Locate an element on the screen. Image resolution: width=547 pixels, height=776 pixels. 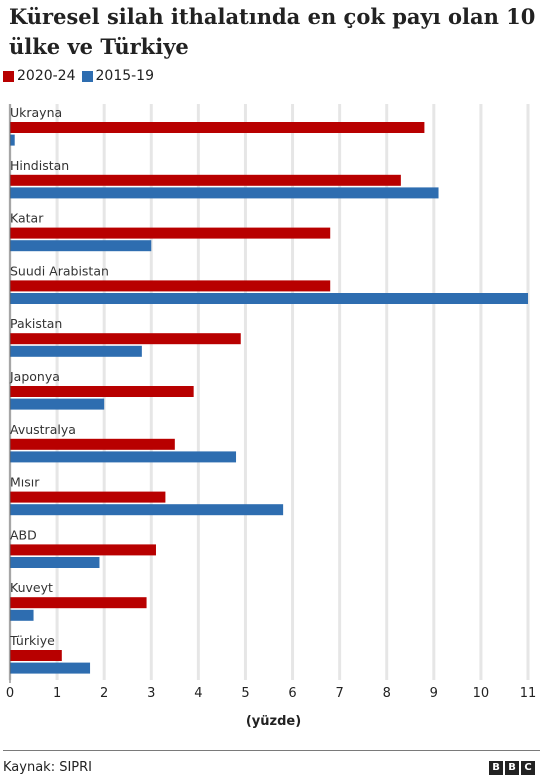
x-tick-label: 6 is located at coordinates (292, 693).